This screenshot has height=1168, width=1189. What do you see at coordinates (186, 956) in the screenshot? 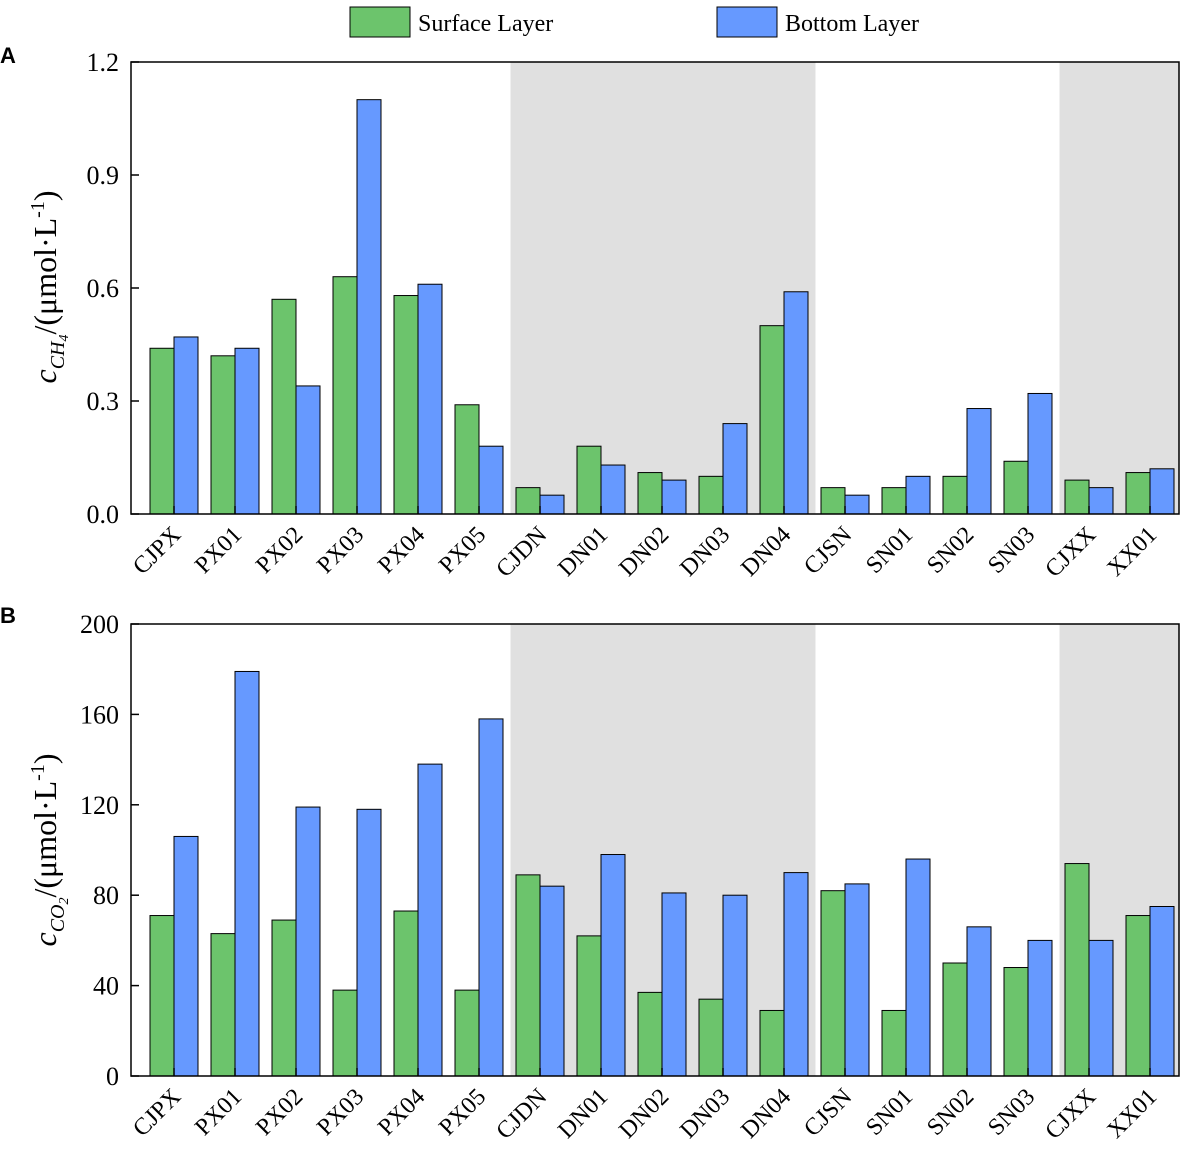
I see `panel-b-bar-bottom-cjpx` at bounding box center [186, 956].